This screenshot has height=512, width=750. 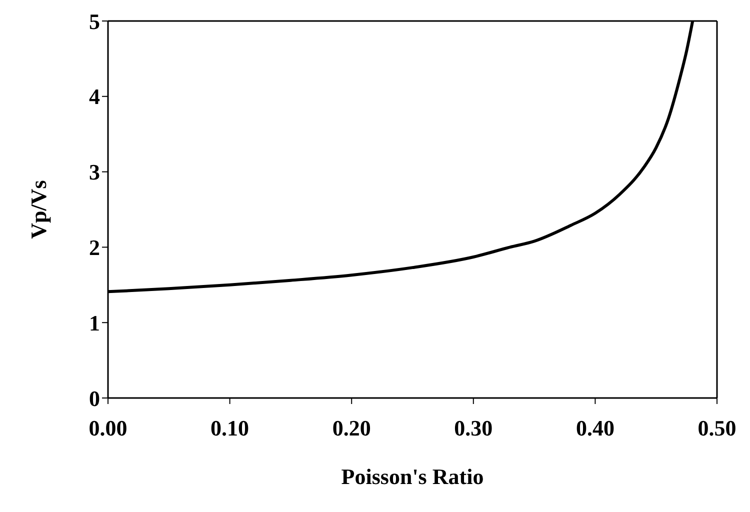 What do you see at coordinates (38, 209) in the screenshot?
I see `y-axis-title: Vp/Vs` at bounding box center [38, 209].